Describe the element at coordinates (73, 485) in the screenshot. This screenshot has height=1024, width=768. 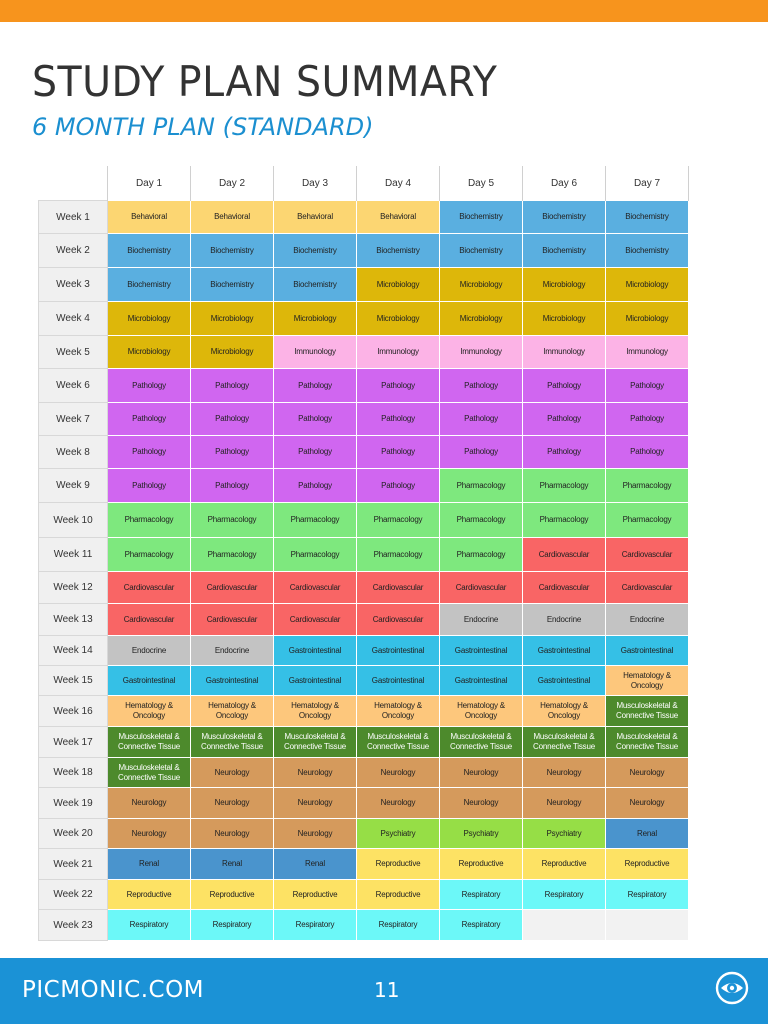
I see `row-header: Week 9` at that location.